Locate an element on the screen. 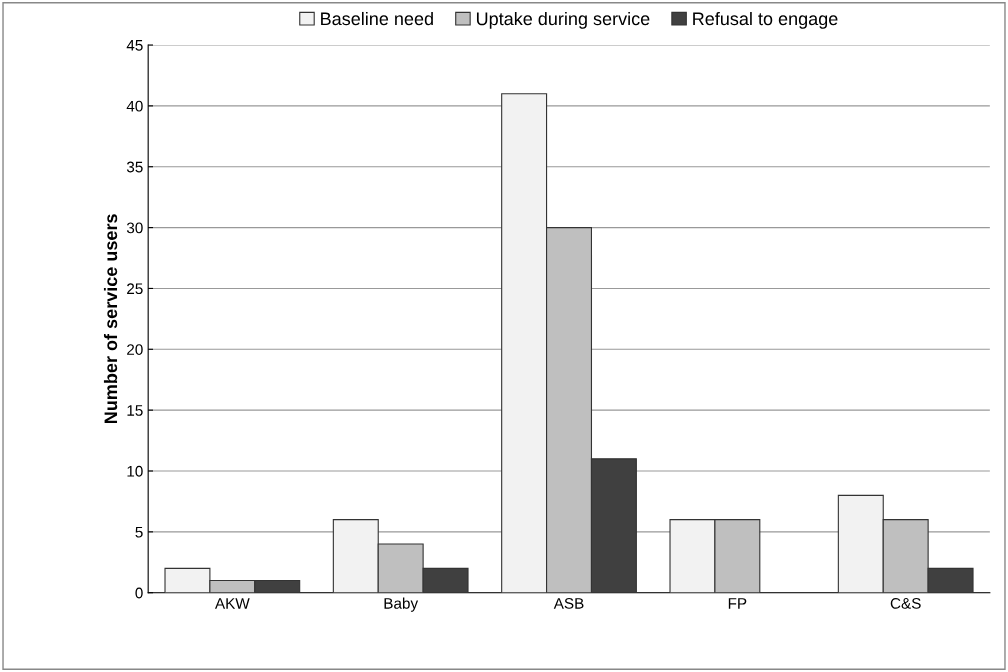 This screenshot has width=1008, height=672. y-tick-label: 30 is located at coordinates (134, 228).